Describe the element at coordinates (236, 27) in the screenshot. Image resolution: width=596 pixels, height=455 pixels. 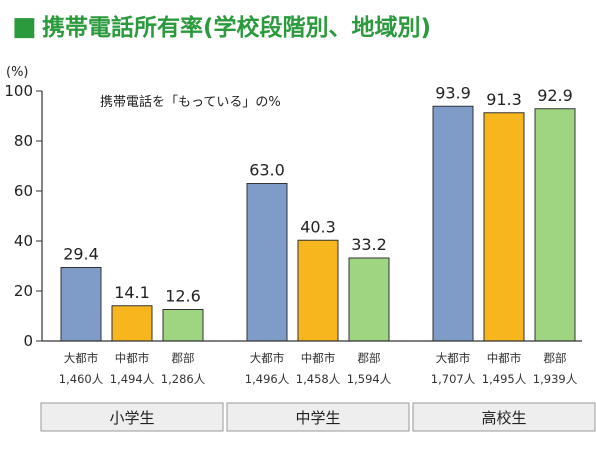
I see `chart-title-text: 携帯電話所有率(学校段階別、地域別)` at that location.